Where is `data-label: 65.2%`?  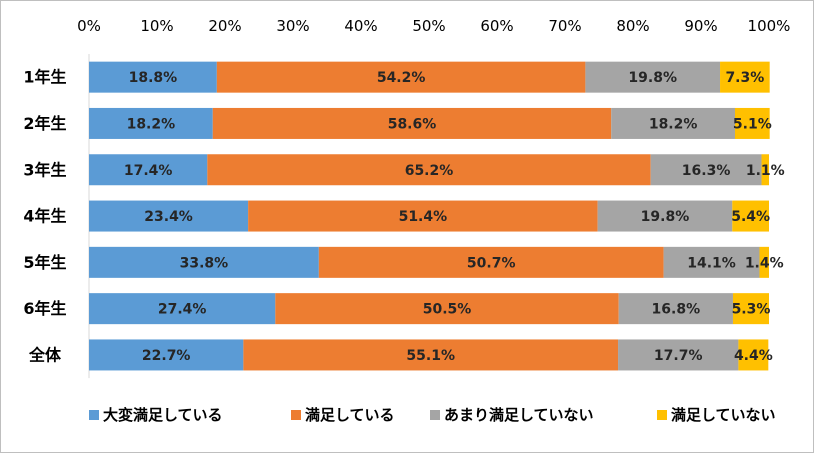 data-label: 65.2% is located at coordinates (429, 171).